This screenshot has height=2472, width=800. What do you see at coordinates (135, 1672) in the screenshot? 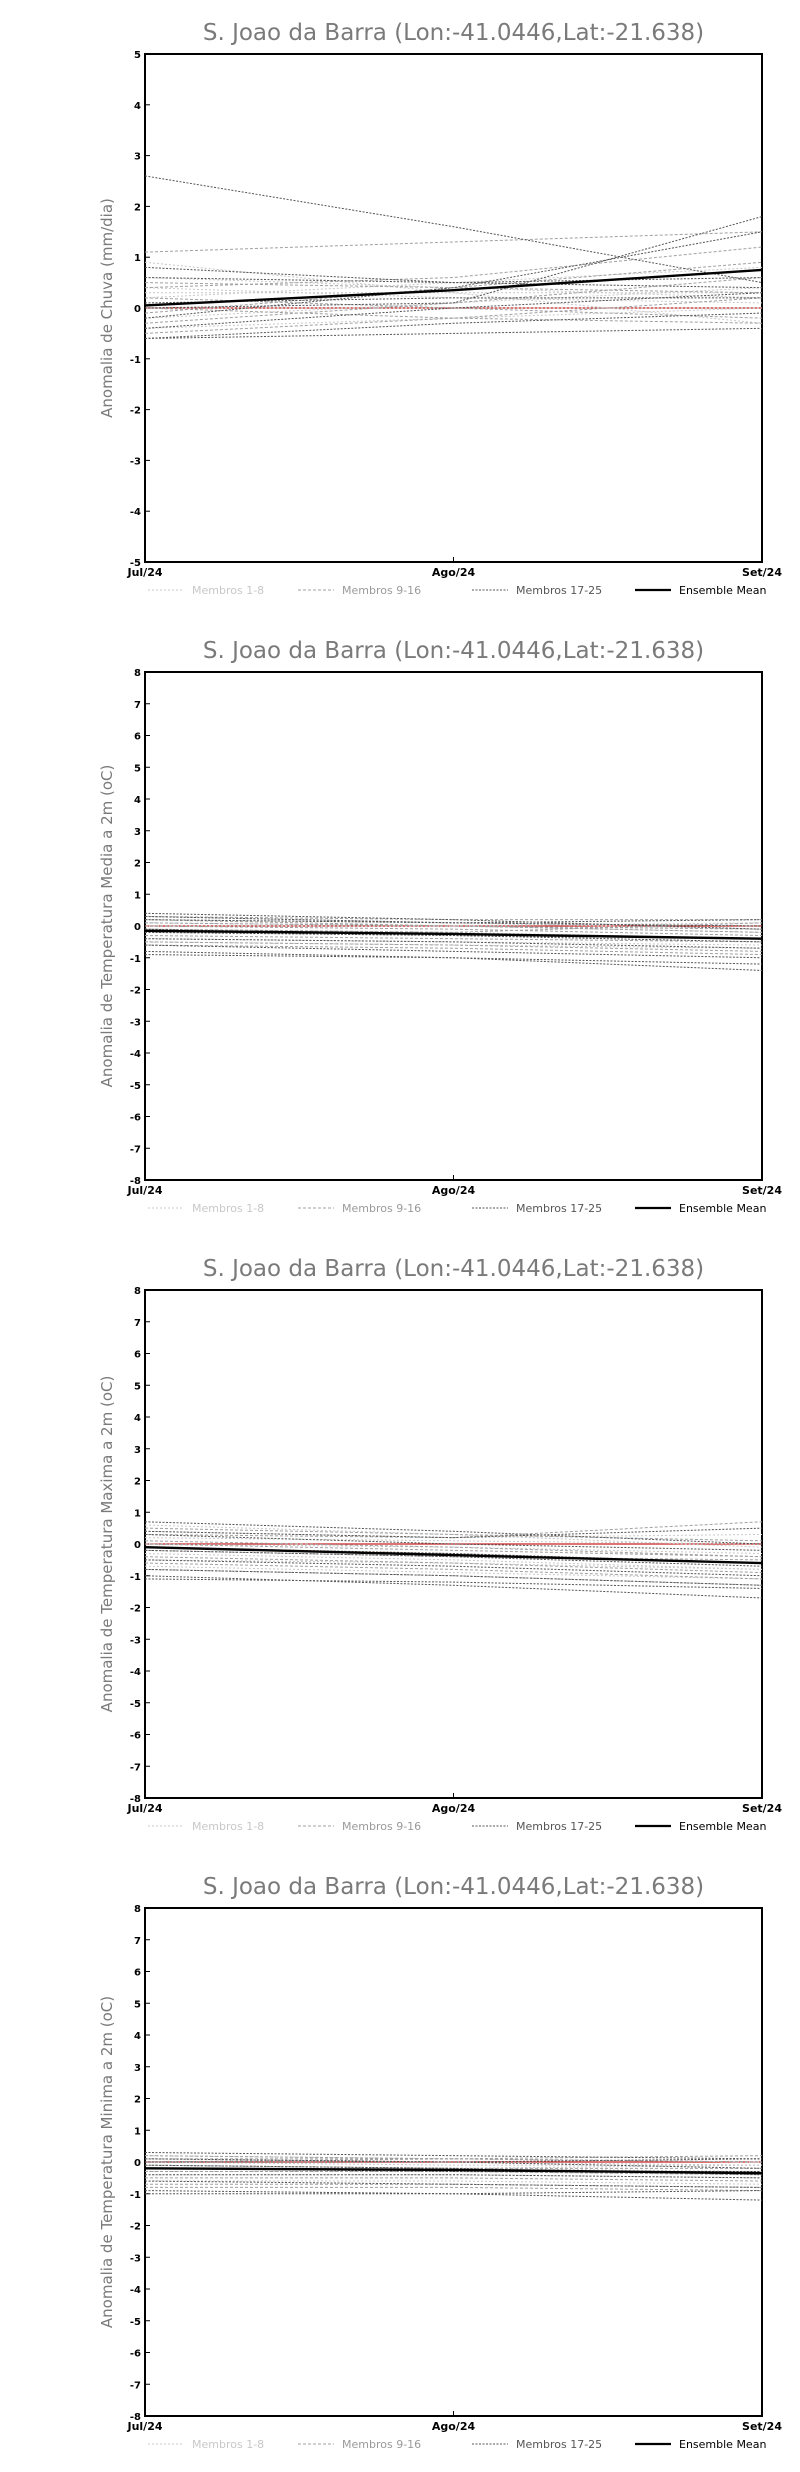
I see `y-tick-label: -4` at bounding box center [135, 1672].